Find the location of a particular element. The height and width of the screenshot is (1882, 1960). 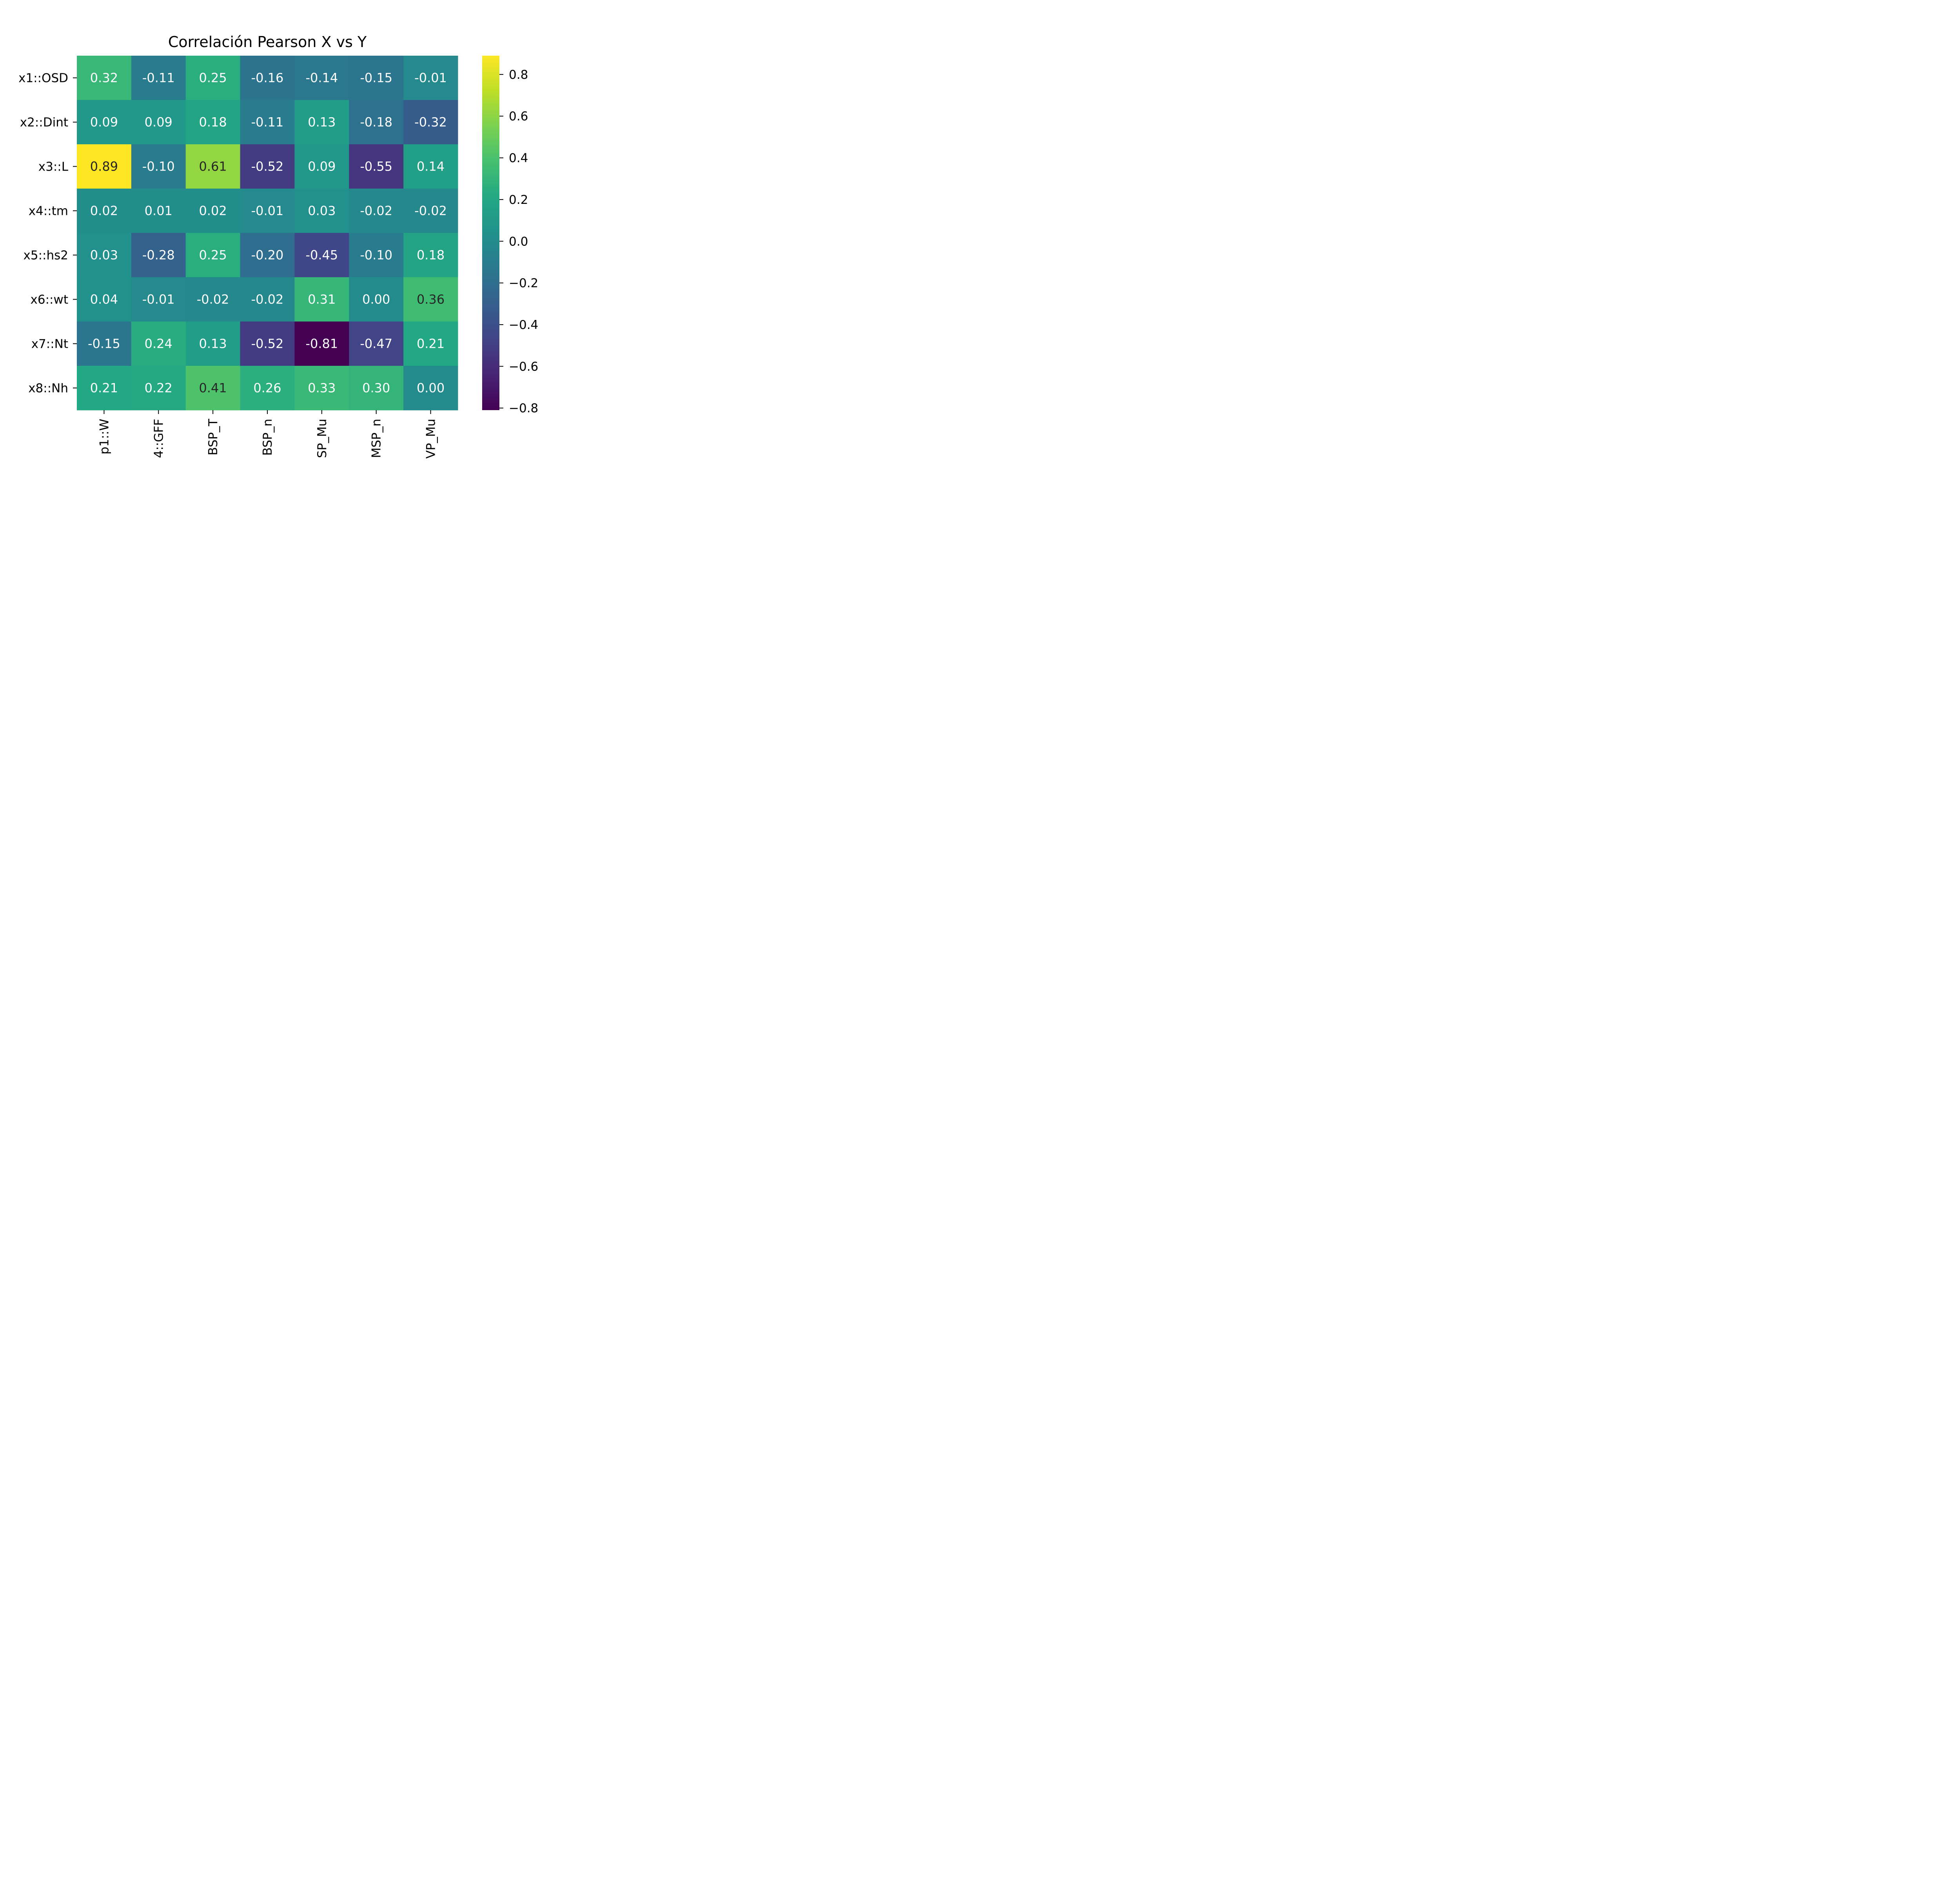

colorbar-tick-label: 0.6 is located at coordinates (518, 116).